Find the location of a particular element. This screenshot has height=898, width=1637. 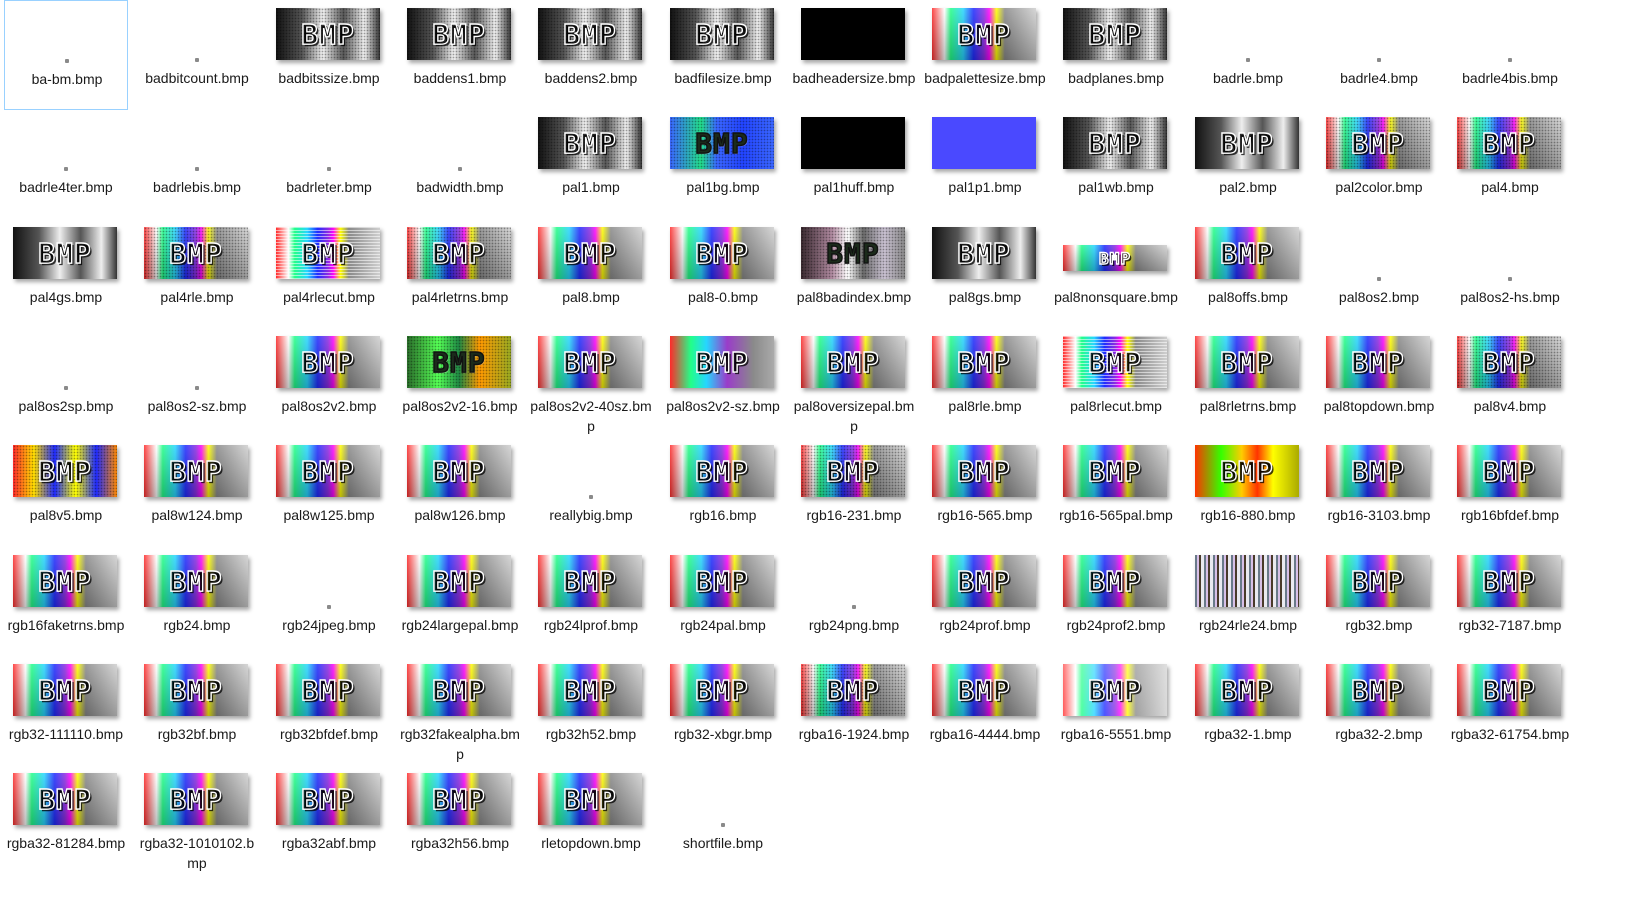

file-item: BMP rgba32-61754.bmp is located at coordinates (1510, 711).